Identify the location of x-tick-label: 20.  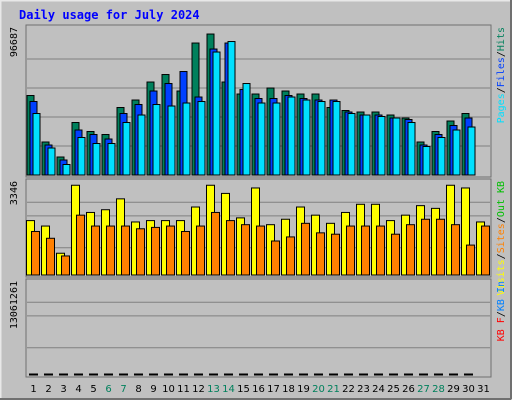
(318, 389).